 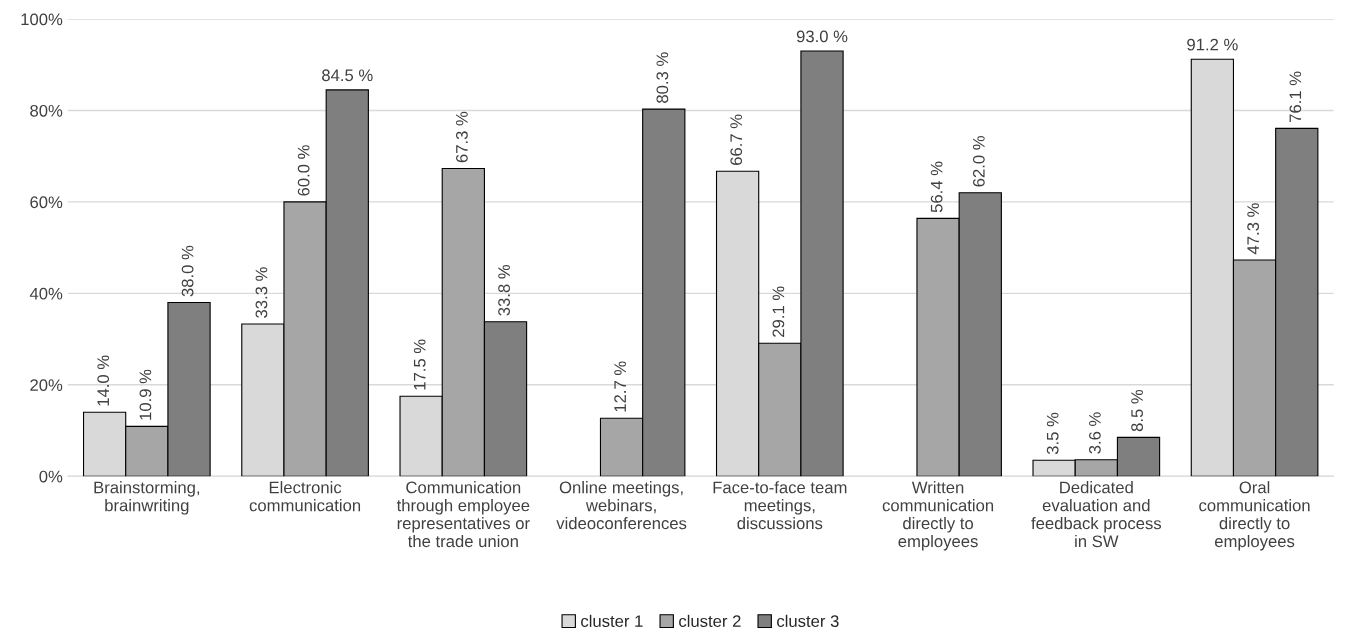 What do you see at coordinates (347, 75) in the screenshot?
I see `data-label: 84.5 %` at bounding box center [347, 75].